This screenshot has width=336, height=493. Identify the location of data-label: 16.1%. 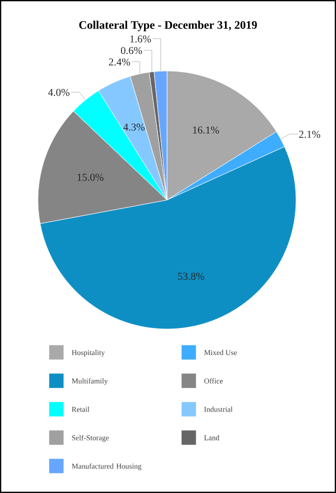
(206, 130).